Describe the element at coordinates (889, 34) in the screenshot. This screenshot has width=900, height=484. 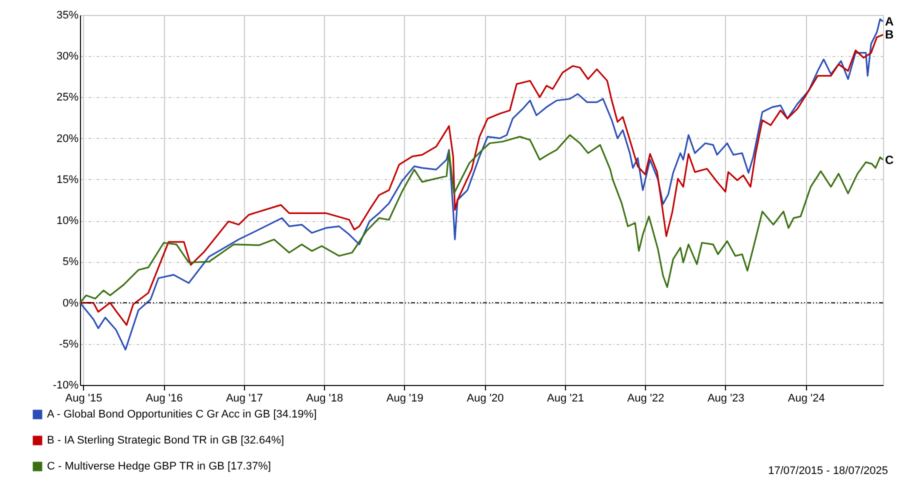
I see `annotation: B` at that location.